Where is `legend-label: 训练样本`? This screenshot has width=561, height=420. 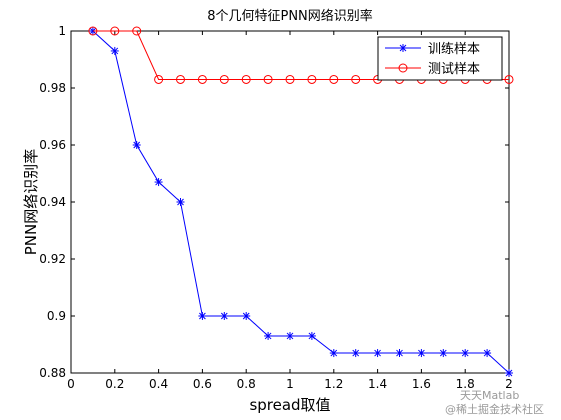 legend-label: 训练样本 is located at coordinates (454, 49).